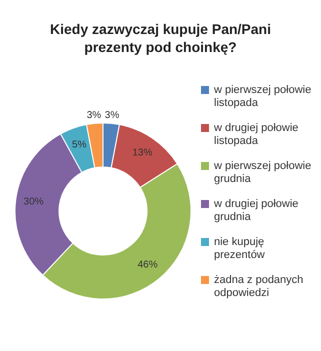 This screenshot has width=321, height=351. I want to click on data-label: 46%, so click(148, 264).